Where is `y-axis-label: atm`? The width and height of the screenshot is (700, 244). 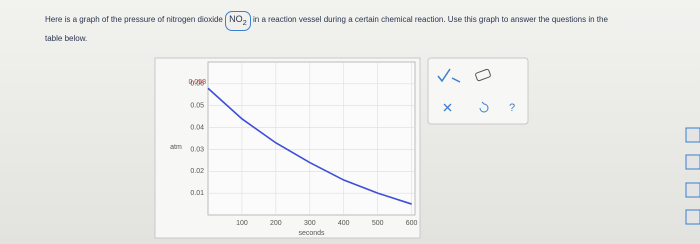
y-axis-label: atm is located at coordinates (176, 147).